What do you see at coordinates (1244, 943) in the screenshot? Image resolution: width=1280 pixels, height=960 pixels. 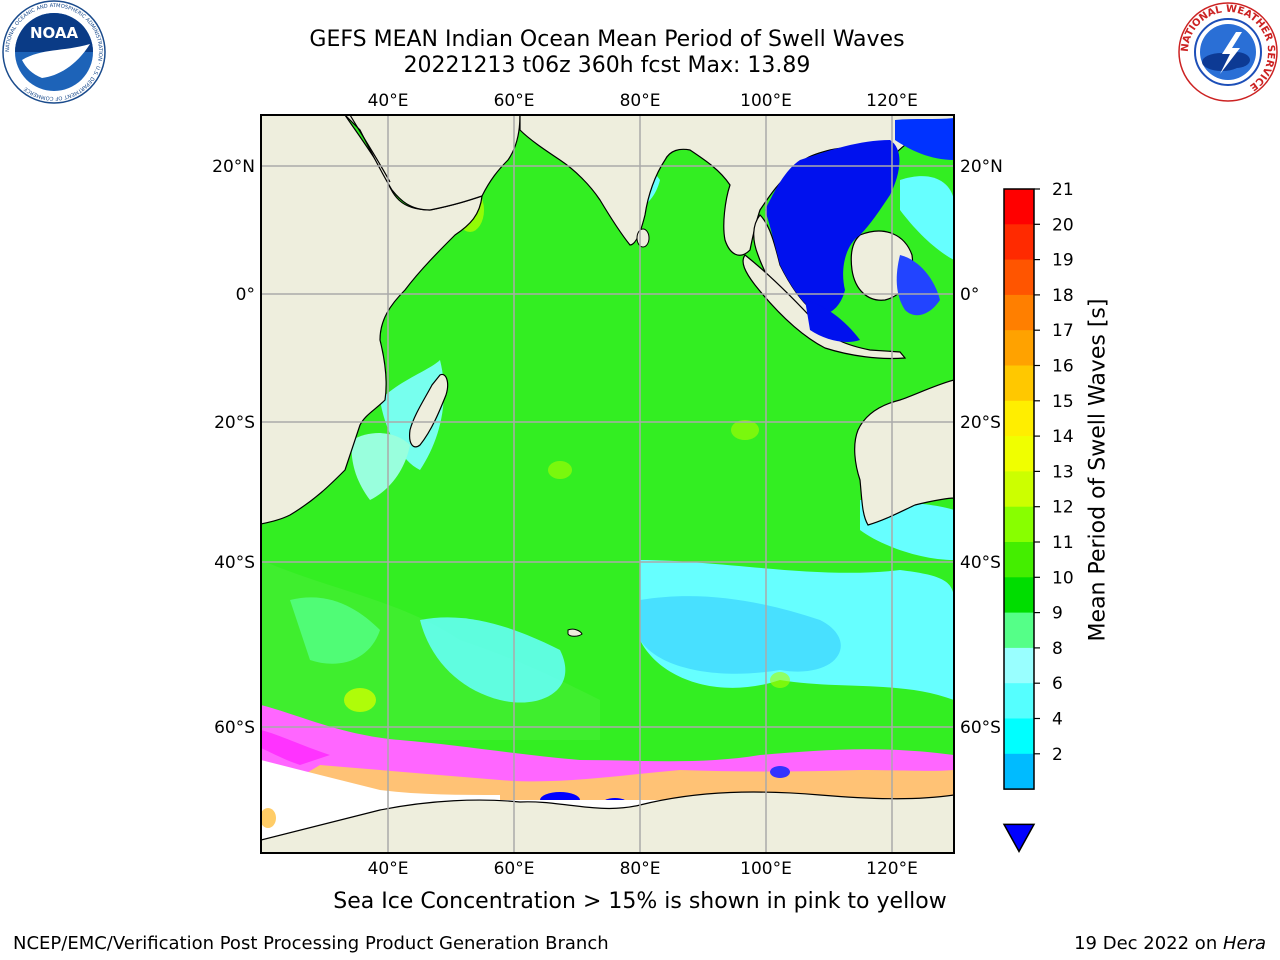 I see `footer-host: Hera` at bounding box center [1244, 943].